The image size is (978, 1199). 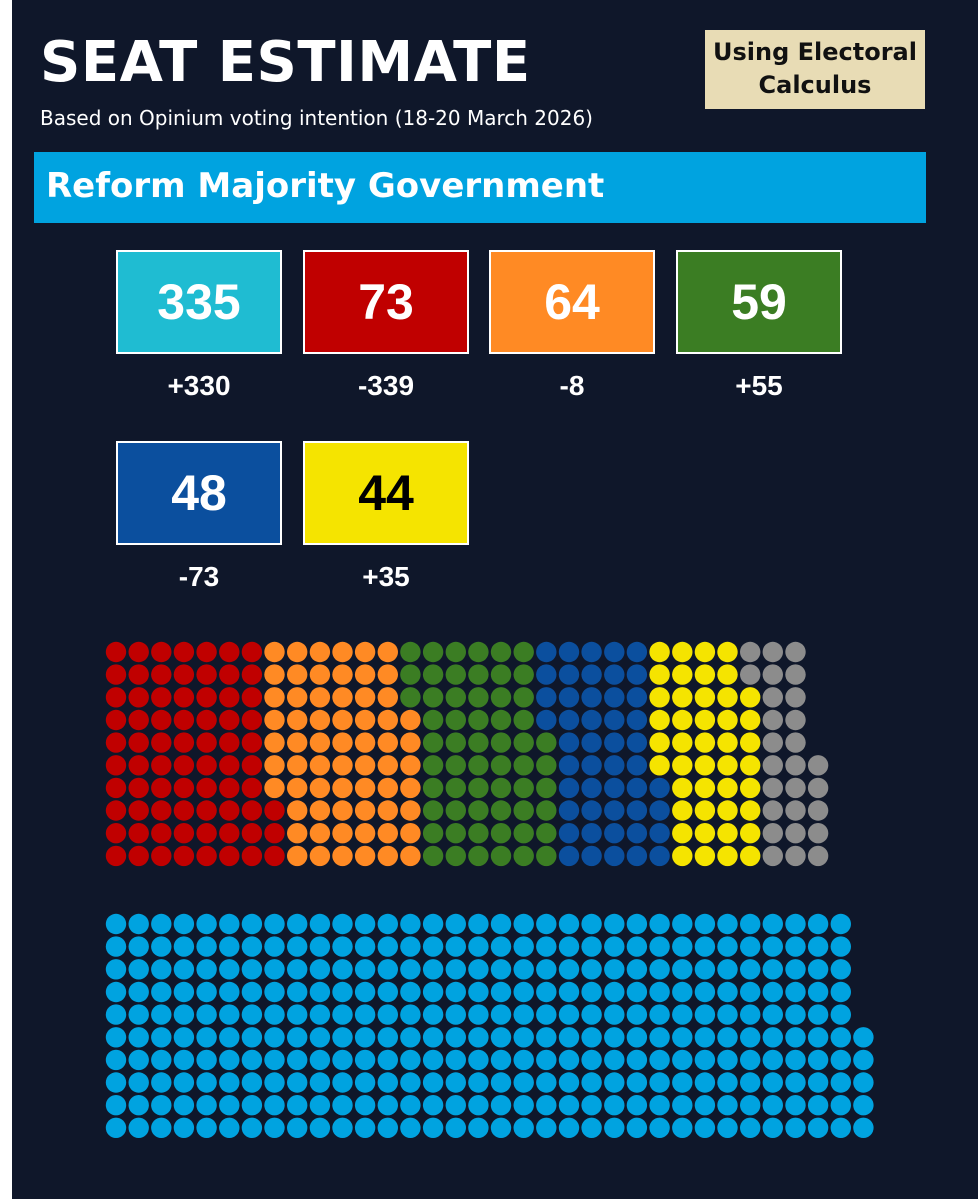 What do you see at coordinates (759, 302) in the screenshot?
I see `party-seats-green: 59` at bounding box center [759, 302].